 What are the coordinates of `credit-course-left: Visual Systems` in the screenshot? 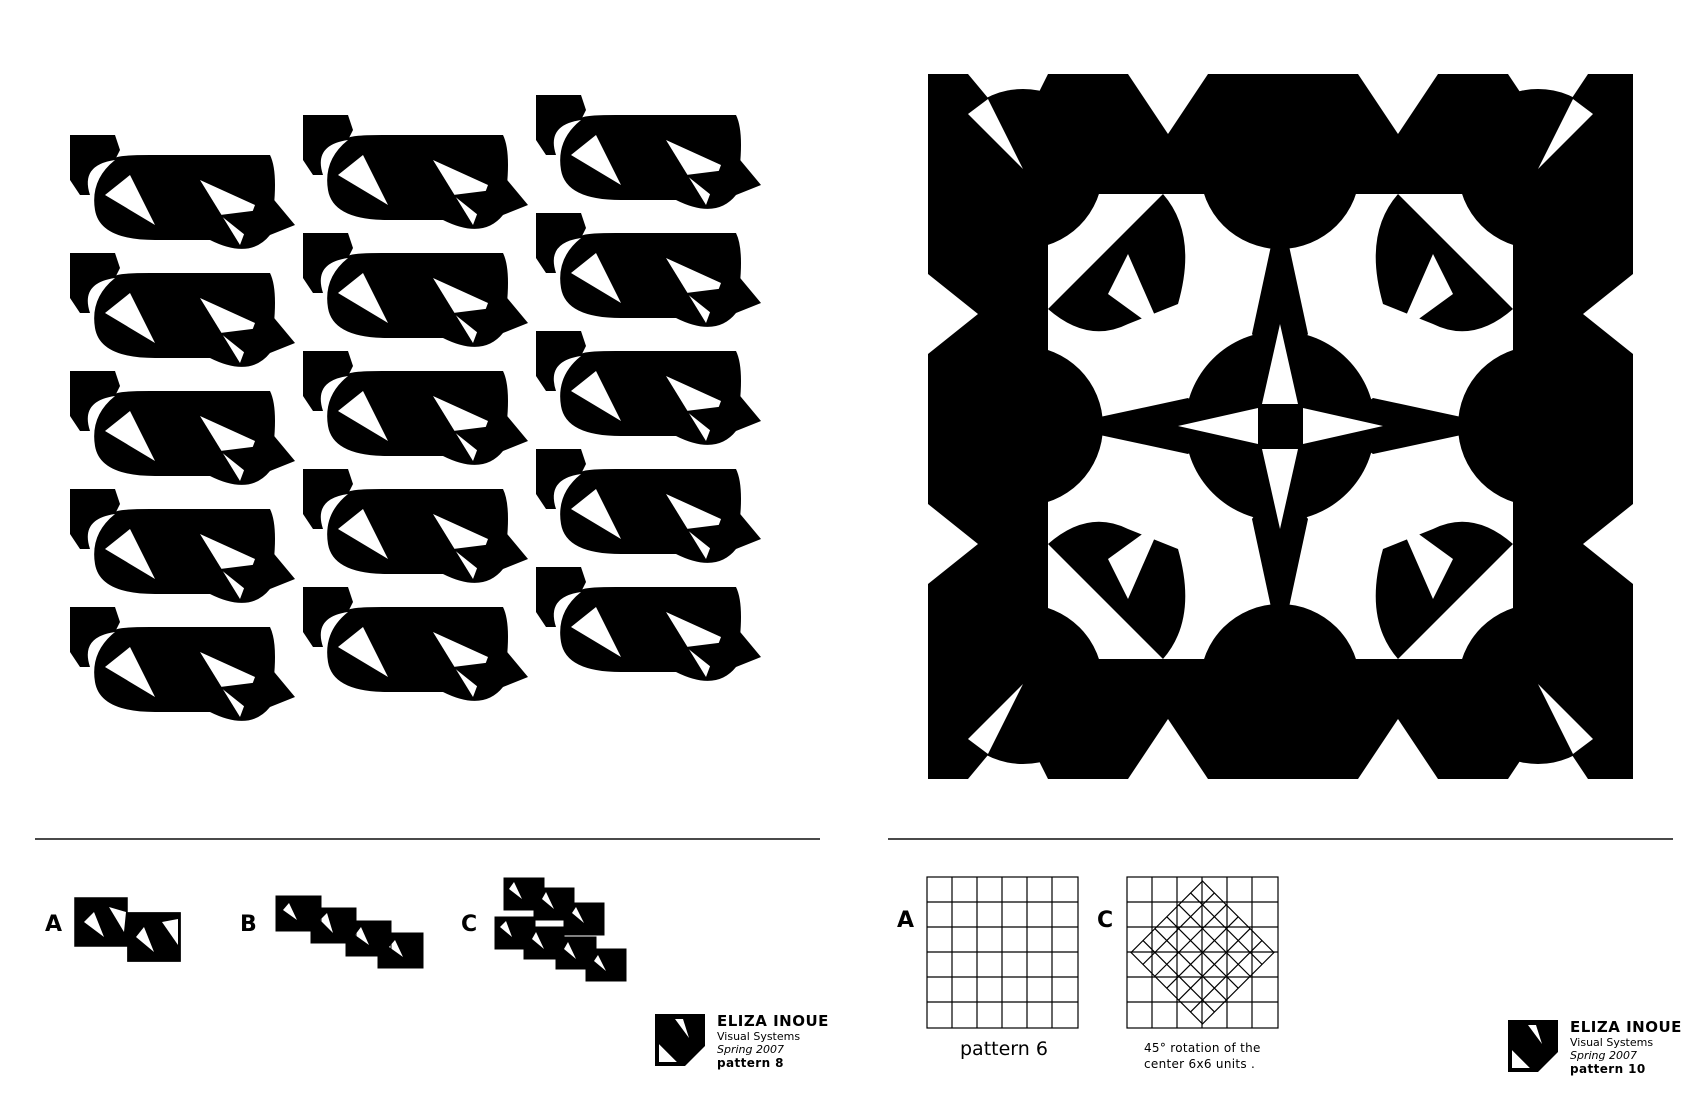 It's located at (759, 1036).